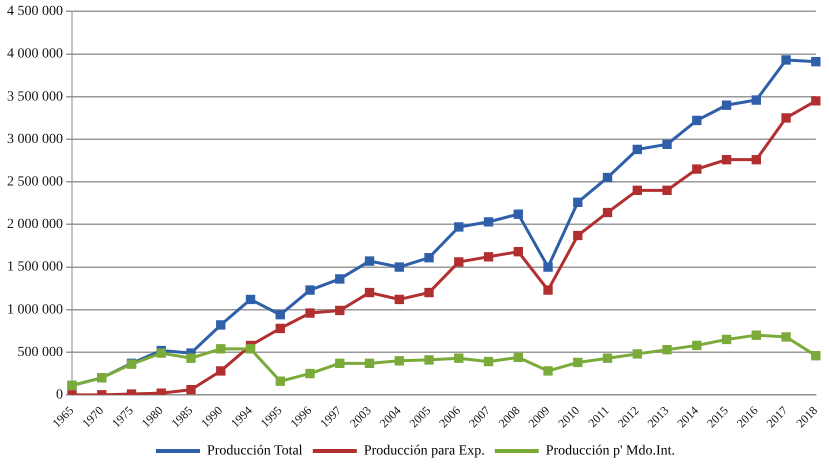 The image size is (829, 470). I want to click on y-tick-label: 3 500 000, so click(35, 96).